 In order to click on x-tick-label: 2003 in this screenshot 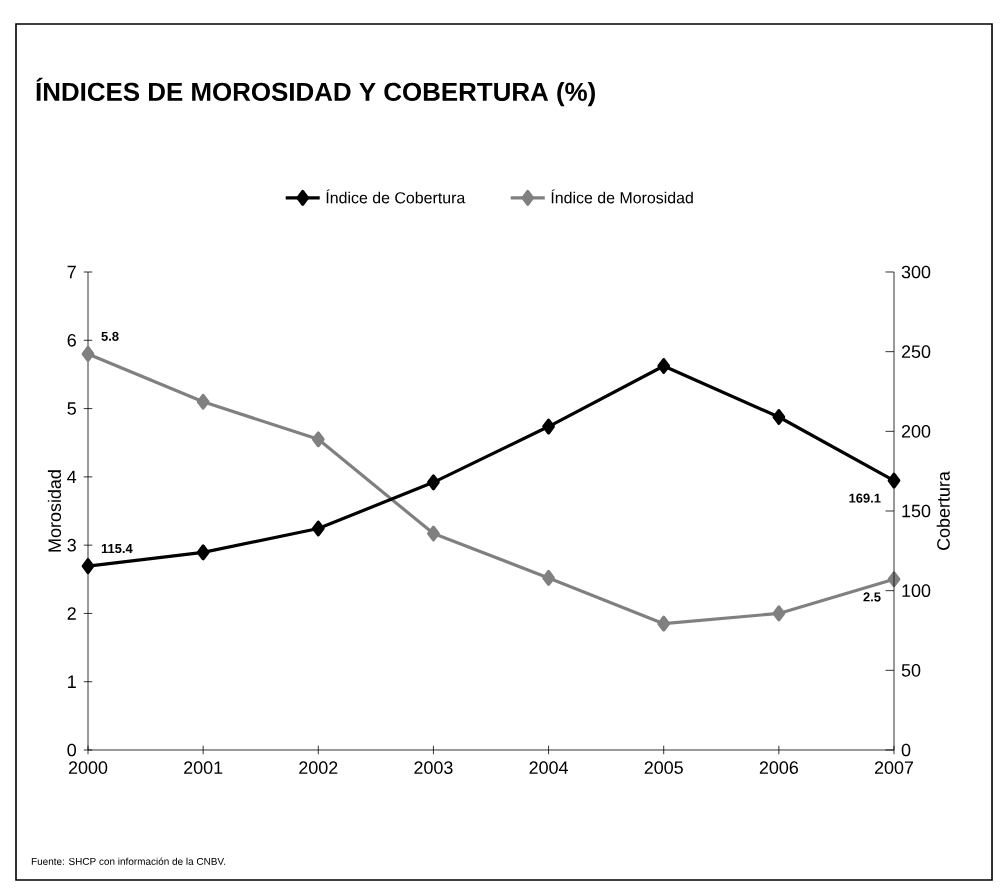, I will do `click(433, 767)`.